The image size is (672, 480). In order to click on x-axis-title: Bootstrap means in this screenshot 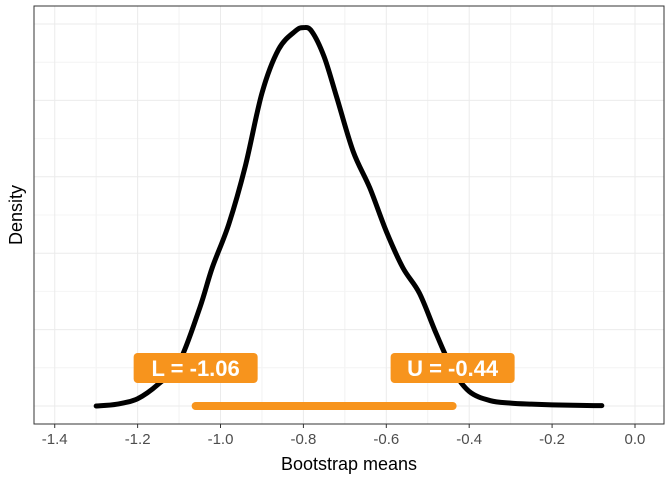, I will do `click(349, 464)`.